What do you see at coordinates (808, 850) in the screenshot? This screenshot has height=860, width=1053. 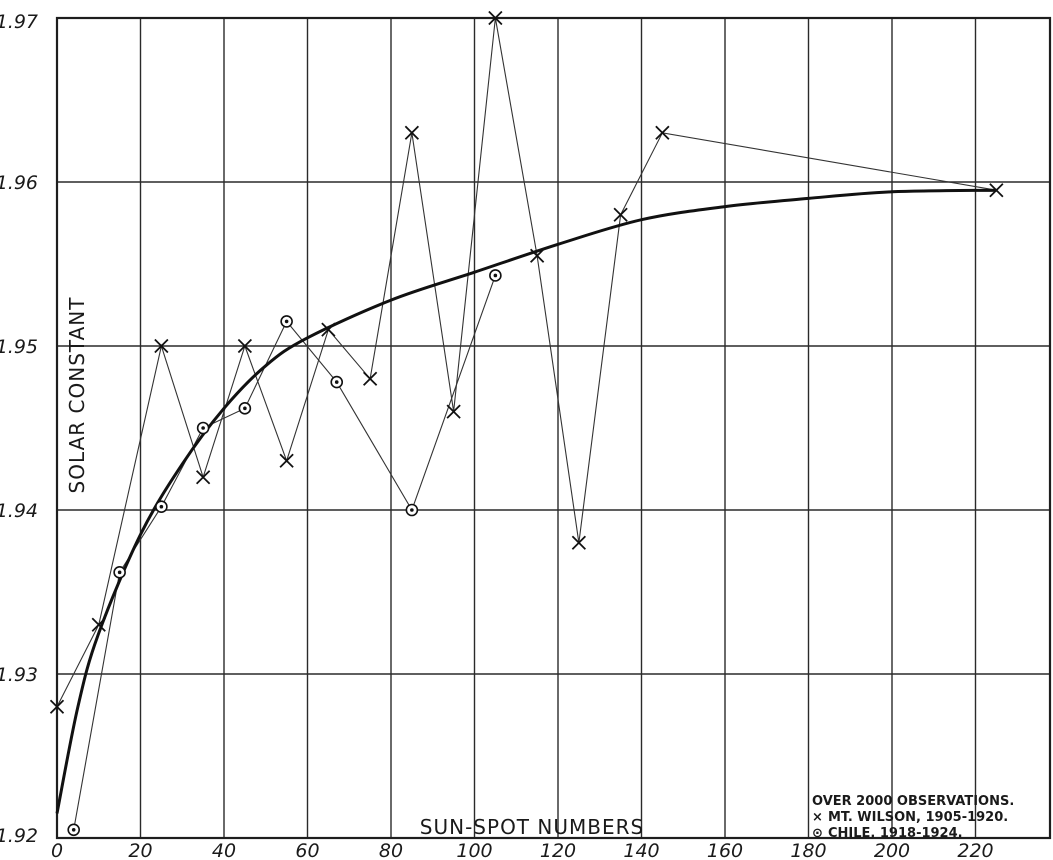 I see `x-tick-label: 180` at bounding box center [808, 850].